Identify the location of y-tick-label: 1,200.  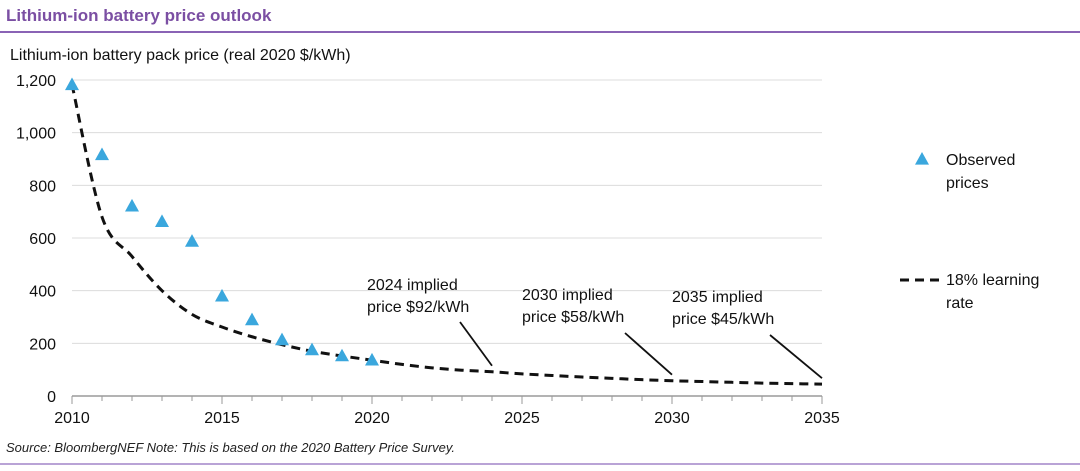
(36, 81).